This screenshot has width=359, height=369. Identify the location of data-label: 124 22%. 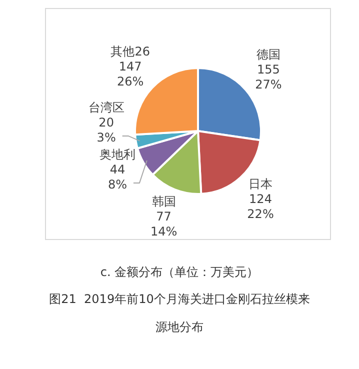
(260, 206).